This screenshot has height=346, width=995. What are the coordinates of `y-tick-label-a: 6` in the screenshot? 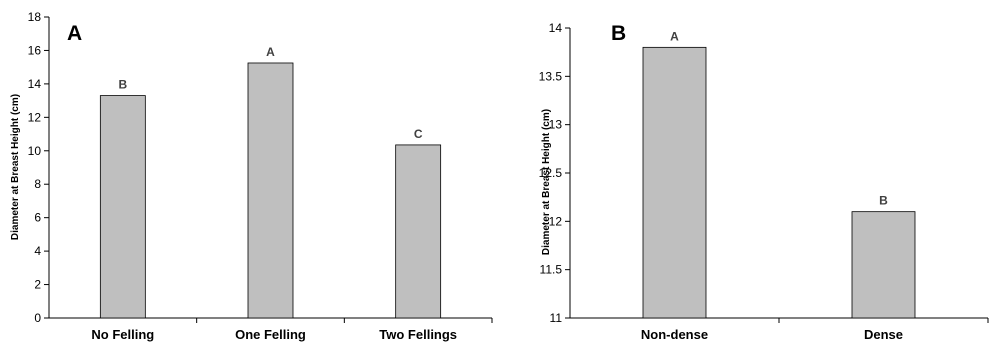 It's located at (37, 218).